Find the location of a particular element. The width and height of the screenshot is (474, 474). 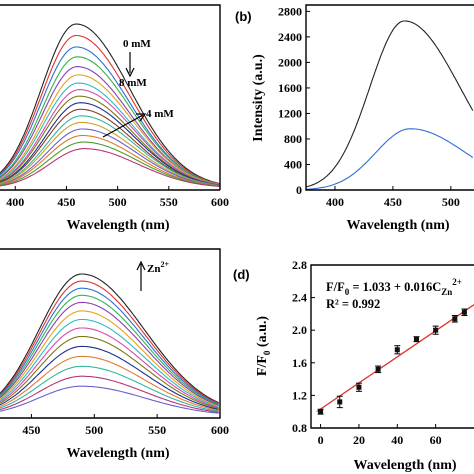

panel-a-x-label: Wavelength (nm) is located at coordinates (117, 225).